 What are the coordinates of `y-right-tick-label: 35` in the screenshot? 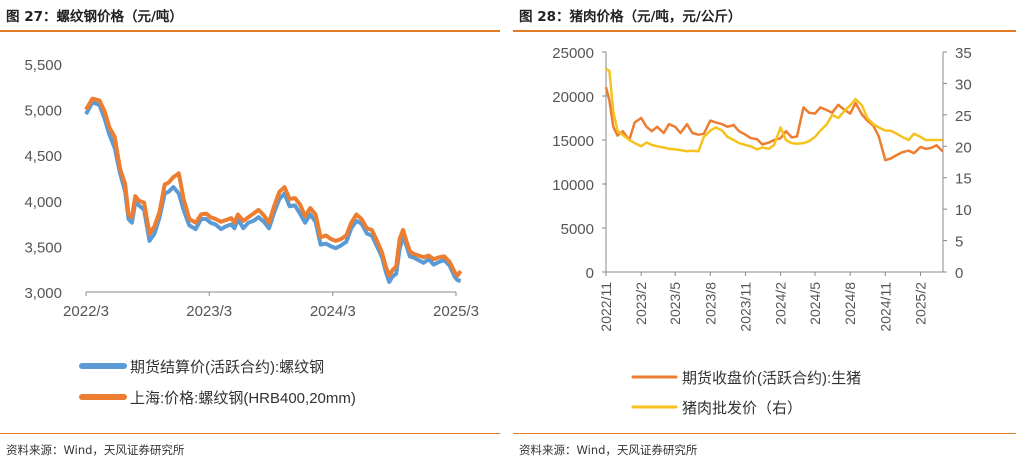 It's located at (963, 53).